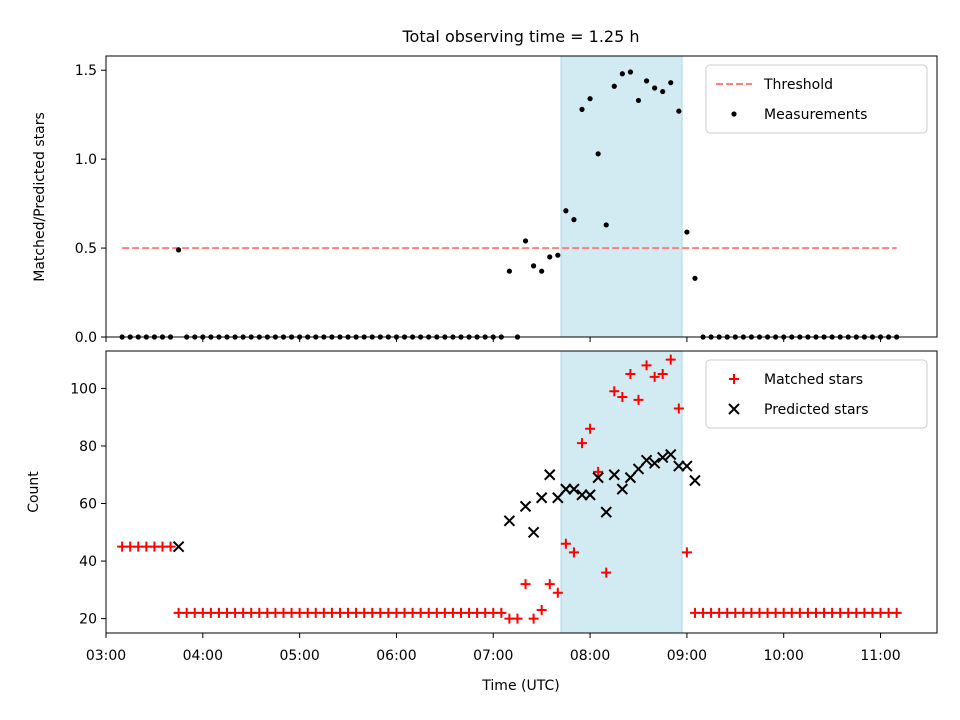  What do you see at coordinates (815, 115) in the screenshot?
I see `legend-label: Measurements` at bounding box center [815, 115].